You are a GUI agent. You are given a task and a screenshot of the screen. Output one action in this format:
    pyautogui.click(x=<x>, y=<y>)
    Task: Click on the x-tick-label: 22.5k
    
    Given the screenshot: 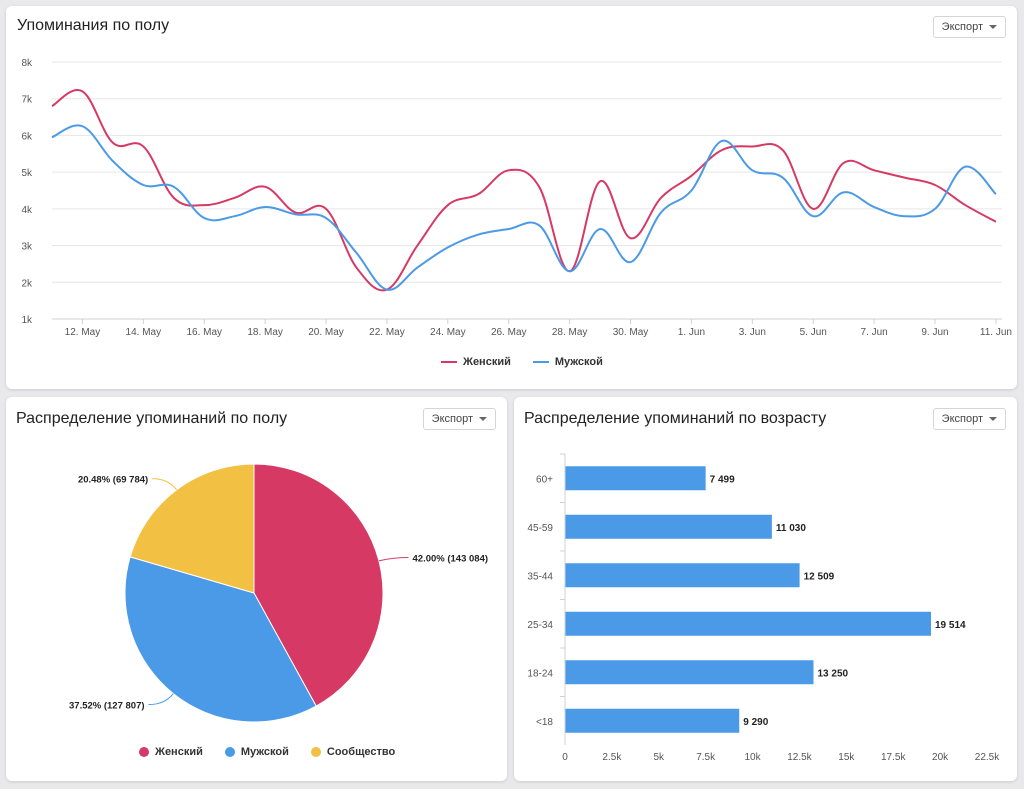 What is the action you would take?
    pyautogui.click(x=987, y=757)
    